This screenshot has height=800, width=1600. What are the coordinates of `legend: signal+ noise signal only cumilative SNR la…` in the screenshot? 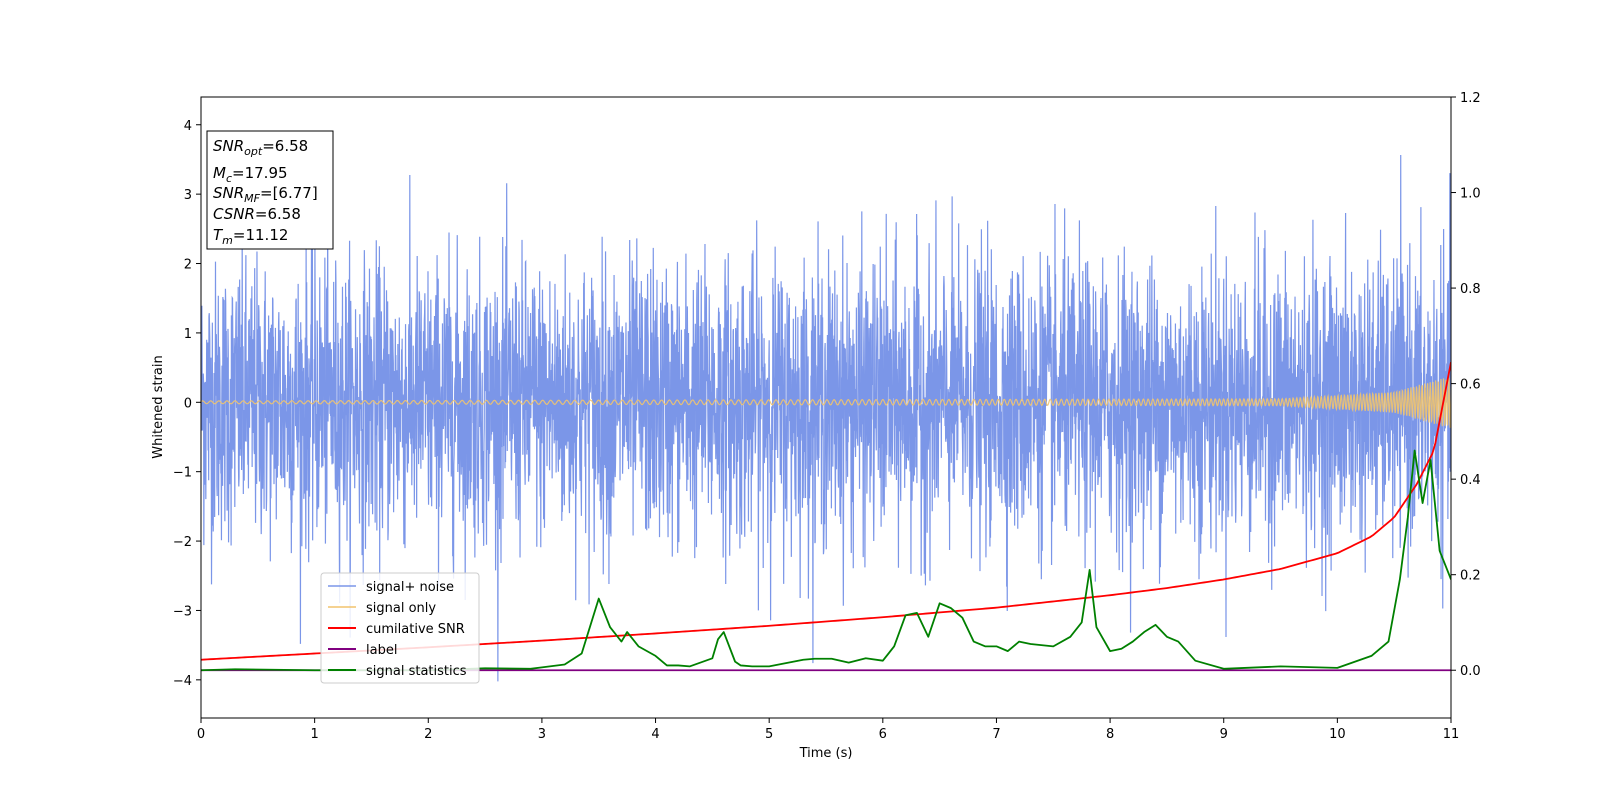 It's located at (400, 628).